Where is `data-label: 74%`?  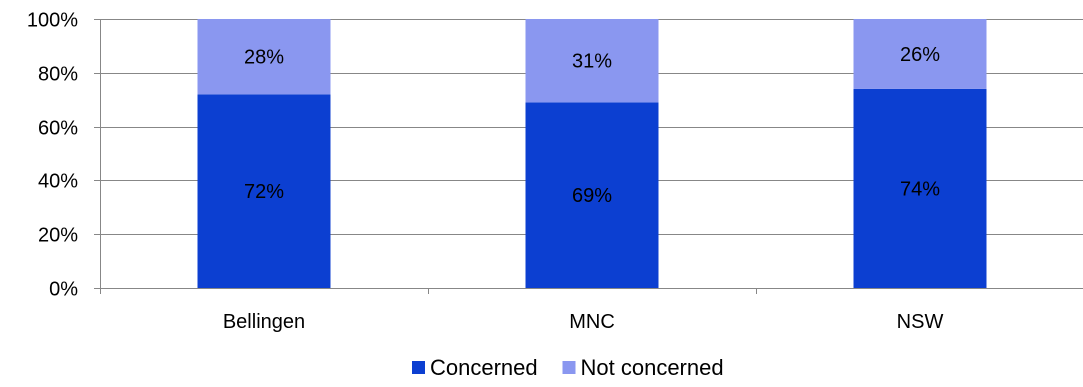 data-label: 74% is located at coordinates (920, 189).